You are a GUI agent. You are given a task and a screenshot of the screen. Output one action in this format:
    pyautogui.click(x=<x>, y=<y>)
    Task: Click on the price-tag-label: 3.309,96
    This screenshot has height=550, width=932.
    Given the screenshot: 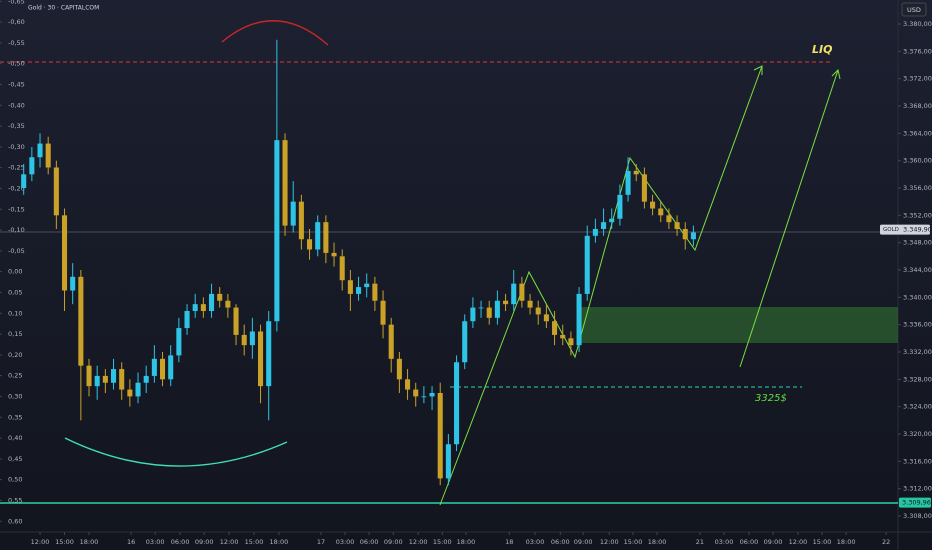 What is the action you would take?
    pyautogui.click(x=916, y=503)
    